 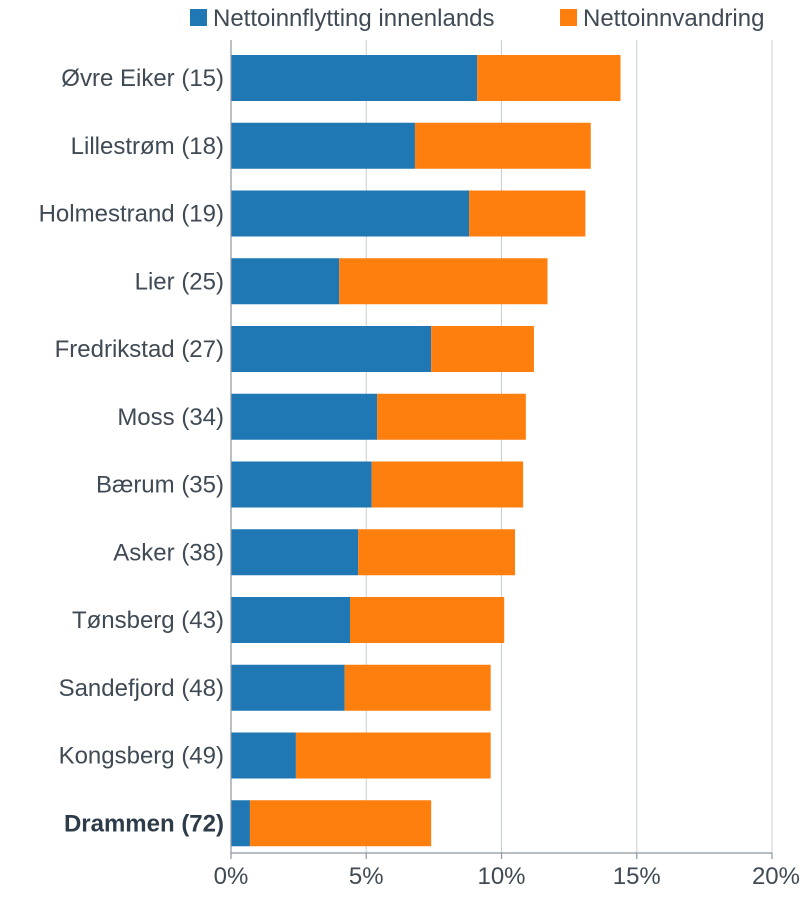 I want to click on x-tick-label: 20%, so click(x=776, y=876).